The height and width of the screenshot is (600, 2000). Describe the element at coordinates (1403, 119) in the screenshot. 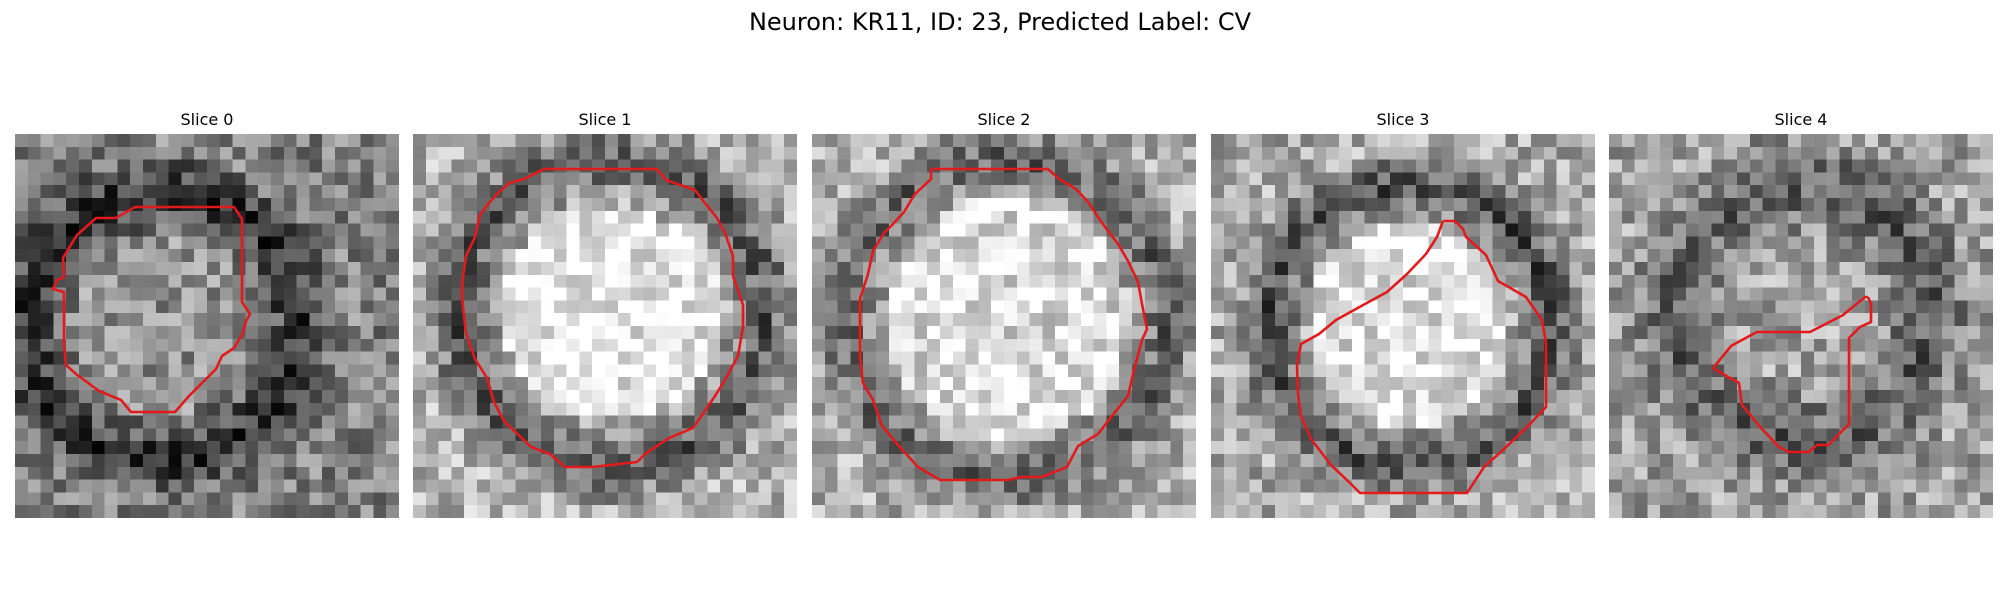

I see `slice-title: Slice 3` at that location.